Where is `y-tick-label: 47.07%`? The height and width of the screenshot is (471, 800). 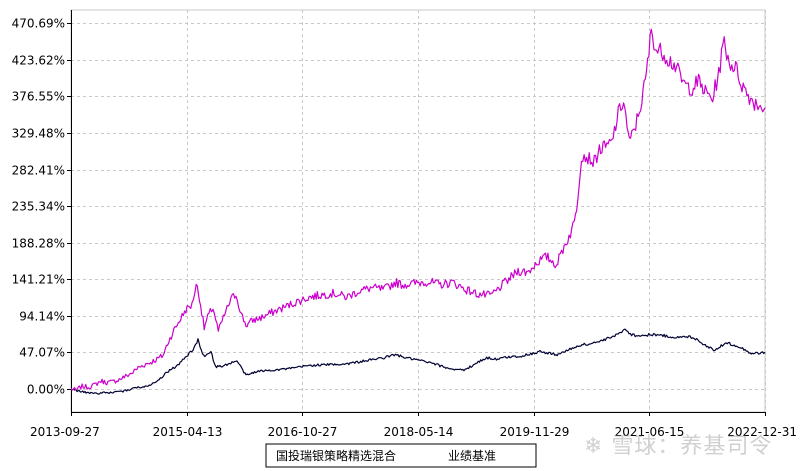 y-tick-label: 47.07% is located at coordinates (42, 353).